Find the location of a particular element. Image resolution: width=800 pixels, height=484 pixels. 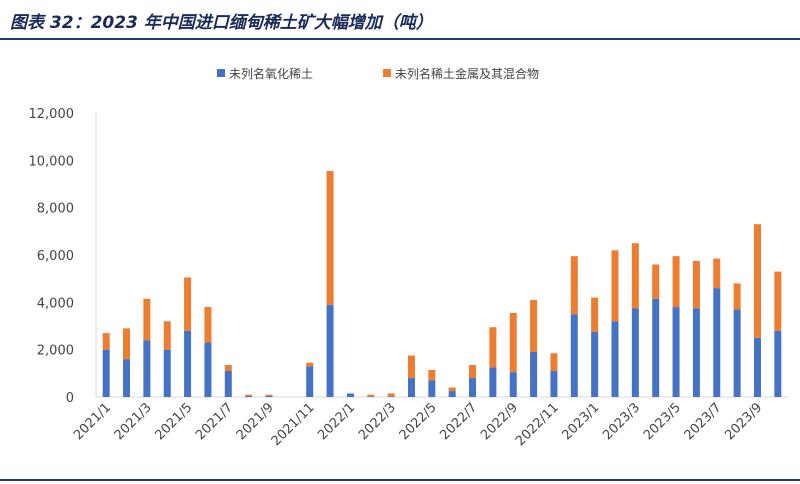

x-tick-label: 2023/5 is located at coordinates (662, 421).